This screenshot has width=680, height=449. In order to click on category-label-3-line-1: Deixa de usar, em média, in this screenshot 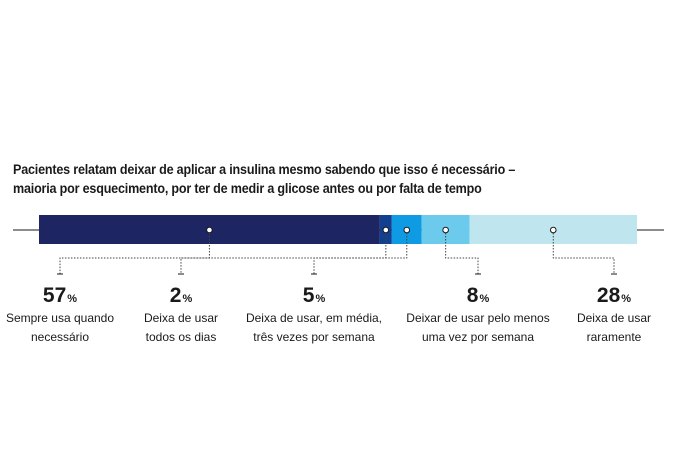, I will do `click(314, 318)`.